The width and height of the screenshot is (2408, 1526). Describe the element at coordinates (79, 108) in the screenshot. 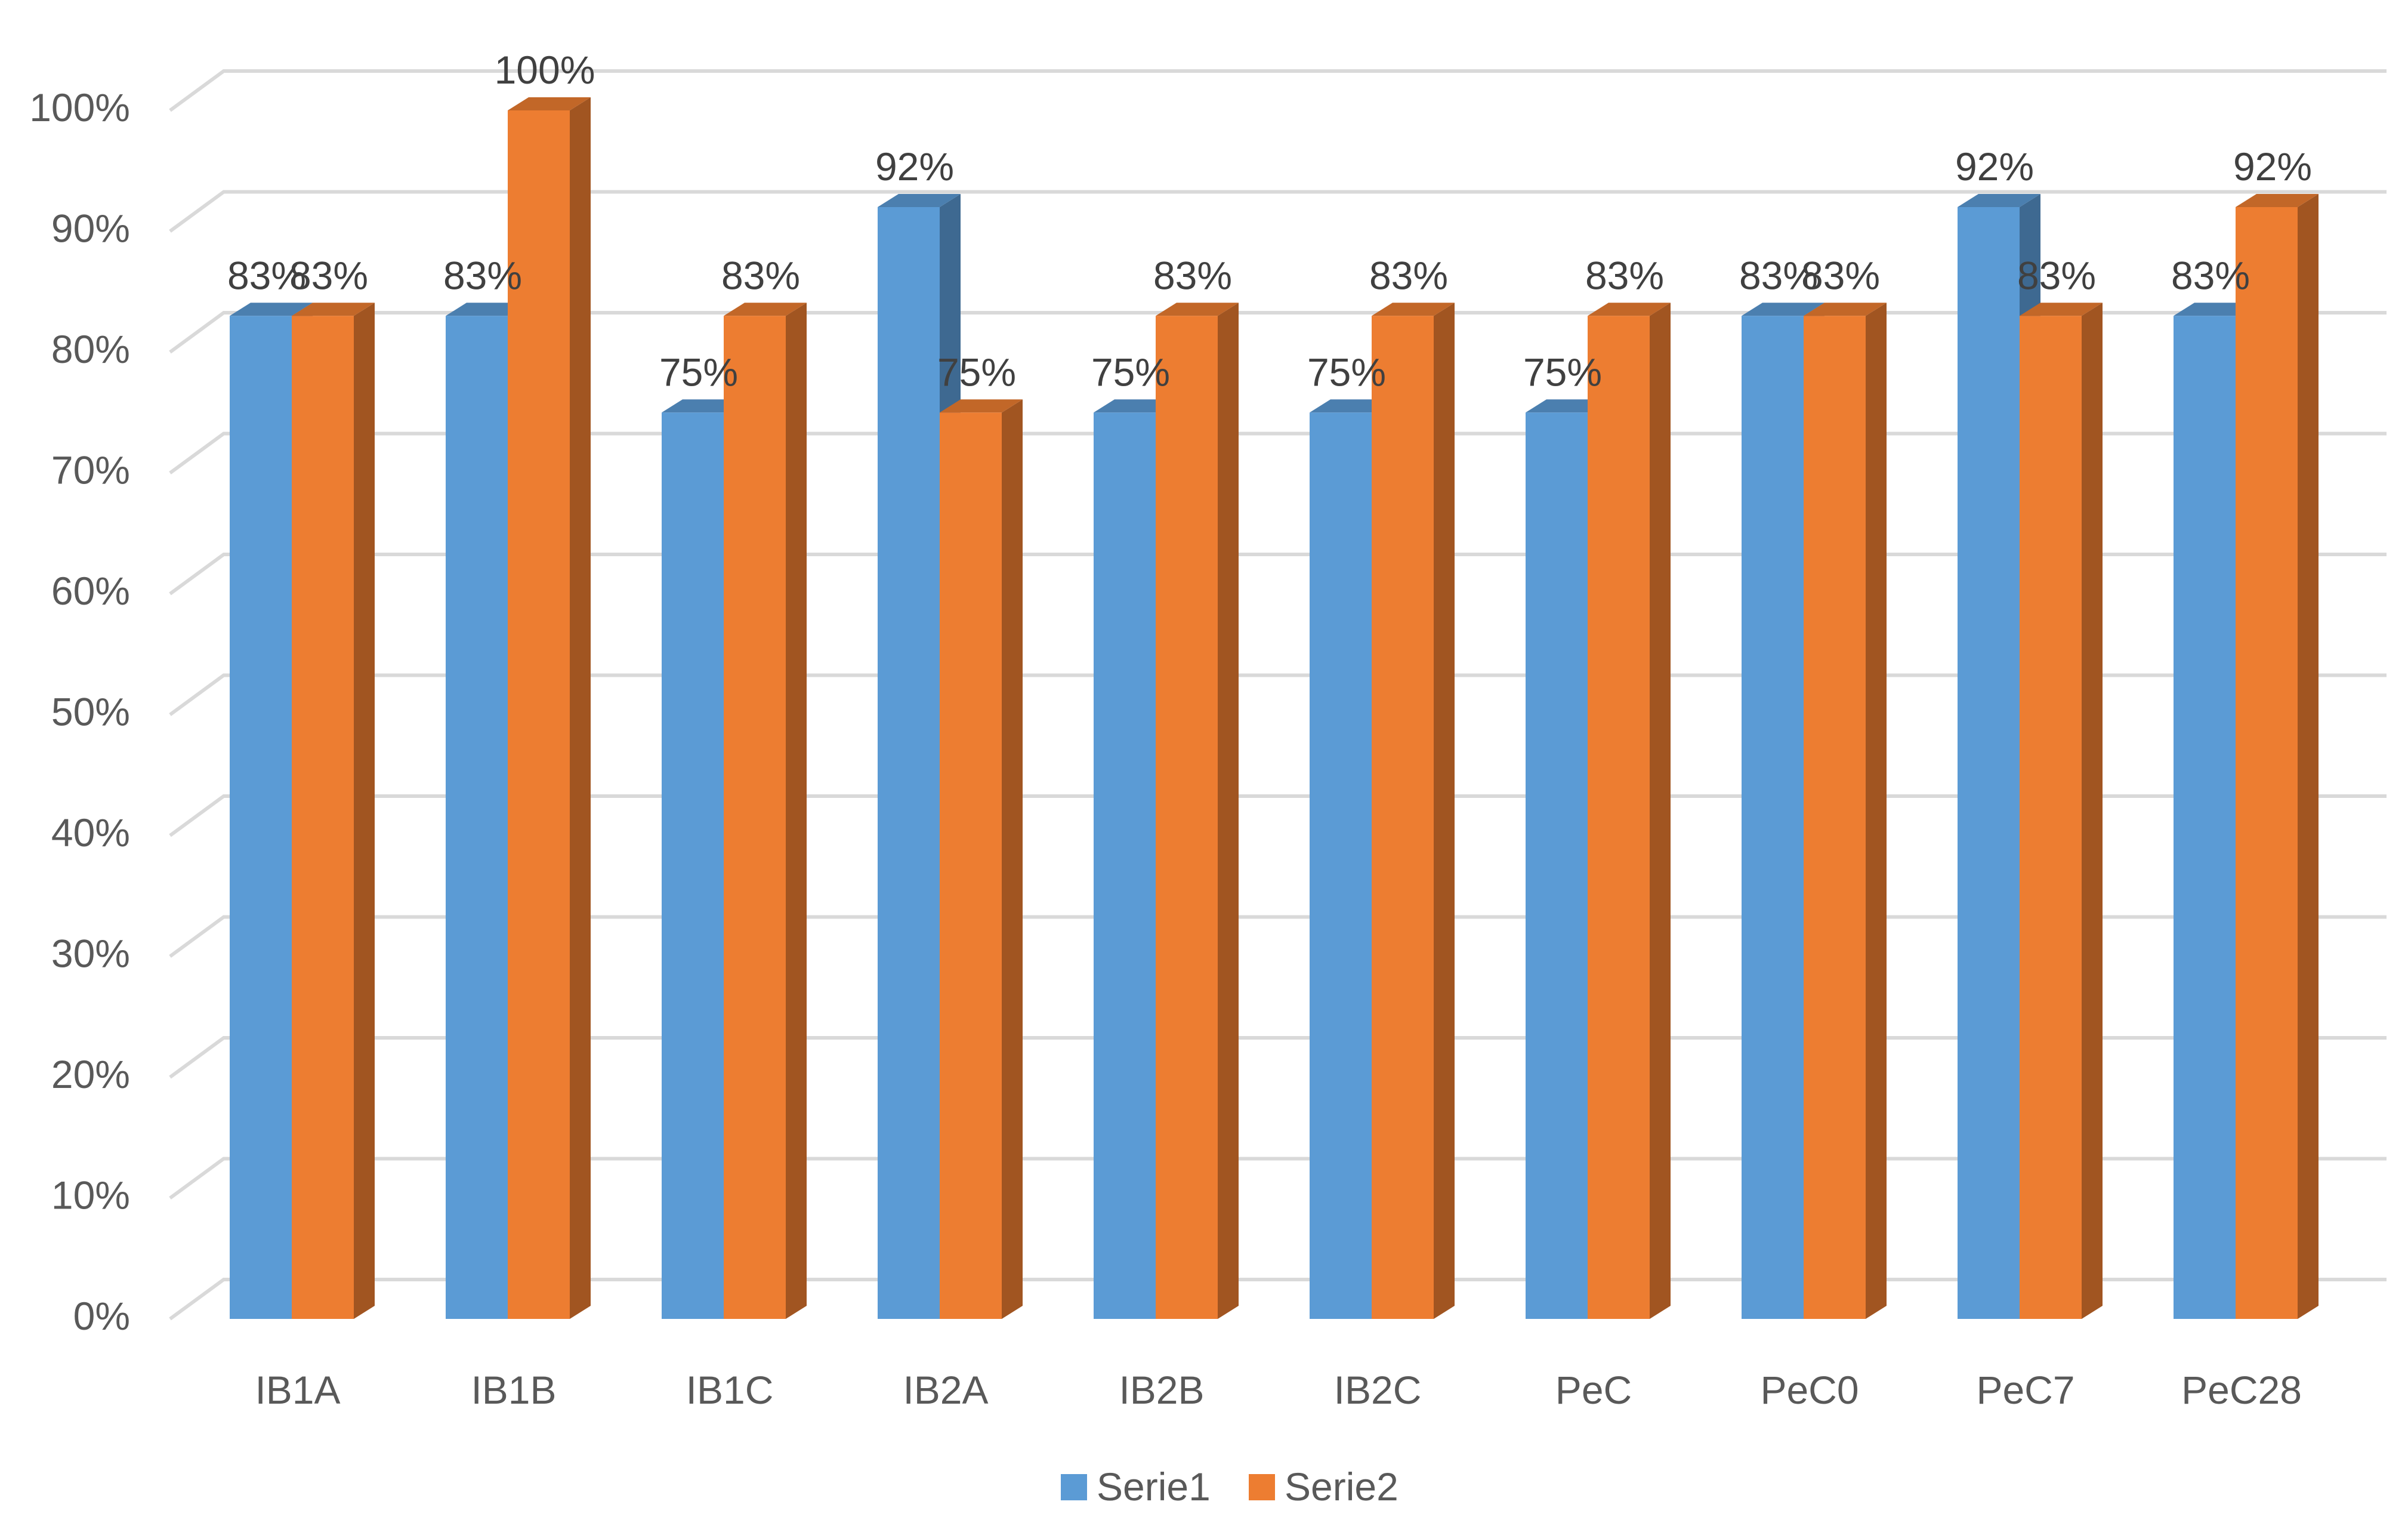

I see `y-tick-label: 100%` at that location.